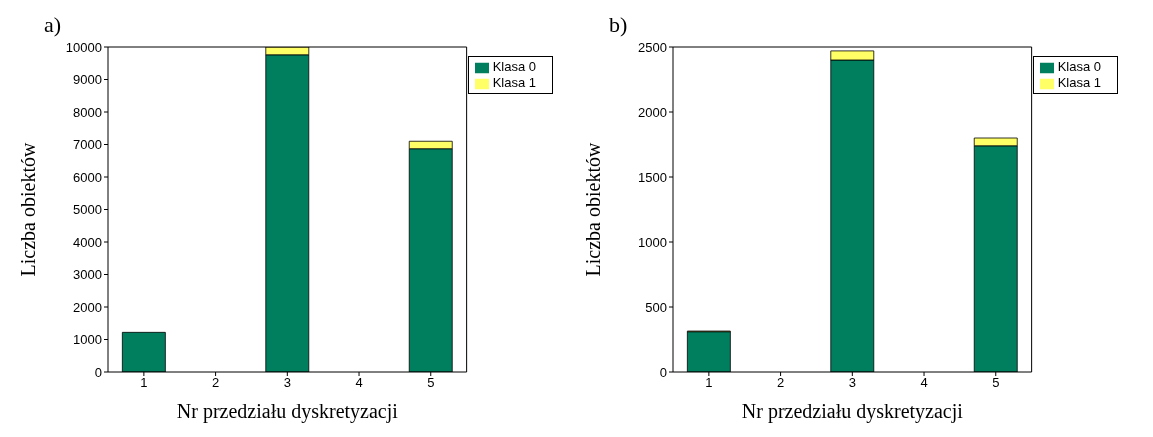 The width and height of the screenshot is (1153, 437). I want to click on y-tick-label: 3000, so click(87, 275).